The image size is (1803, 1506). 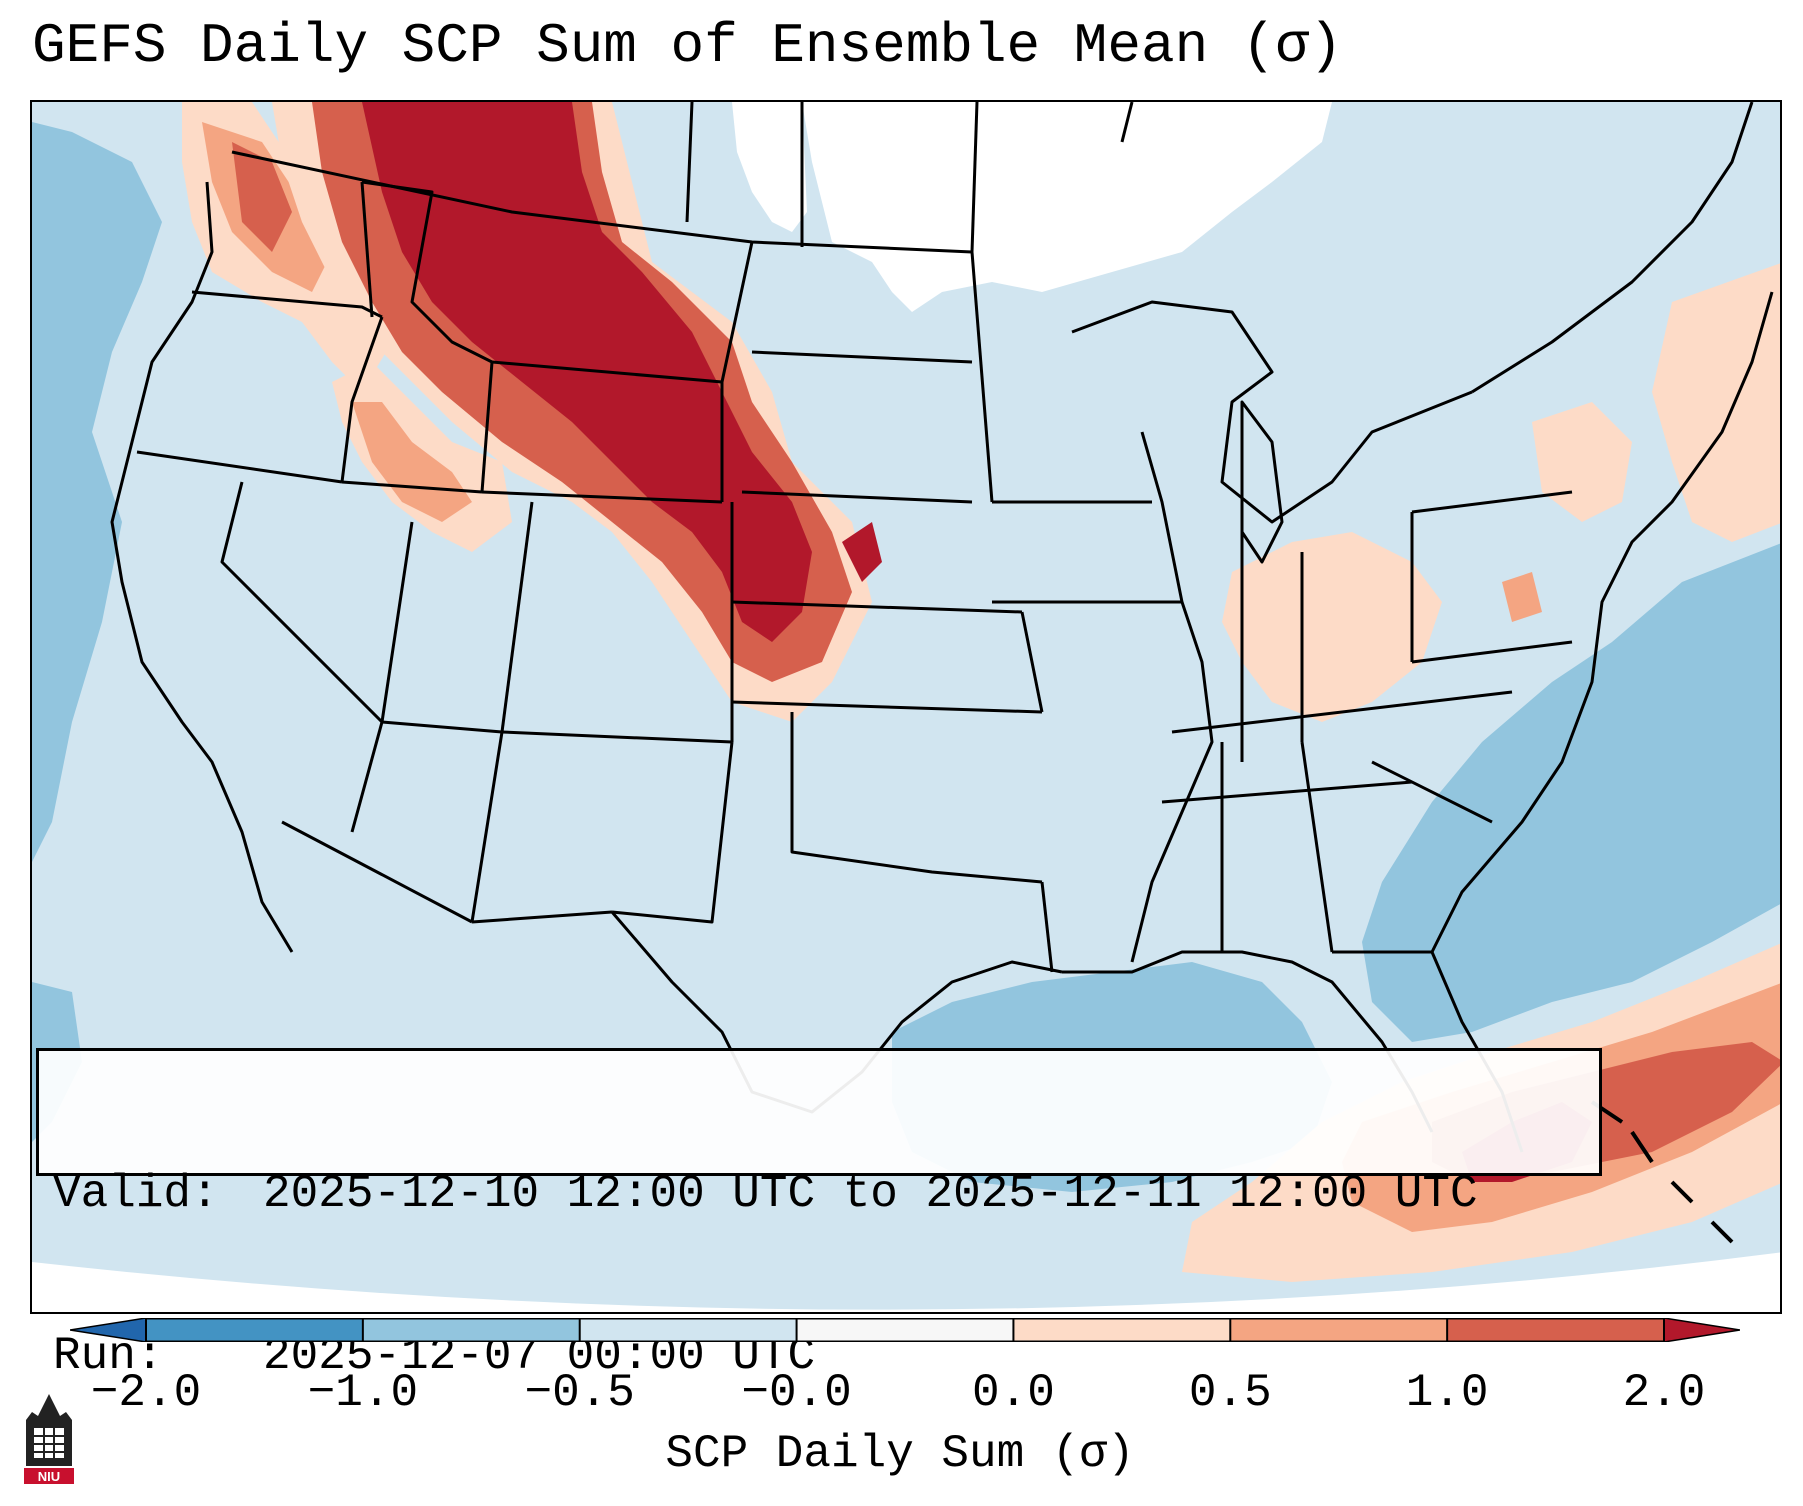 What do you see at coordinates (687, 46) in the screenshot?
I see `figure-title: GEFS Daily SCP Sum of Ensemble Mean (σ)` at bounding box center [687, 46].